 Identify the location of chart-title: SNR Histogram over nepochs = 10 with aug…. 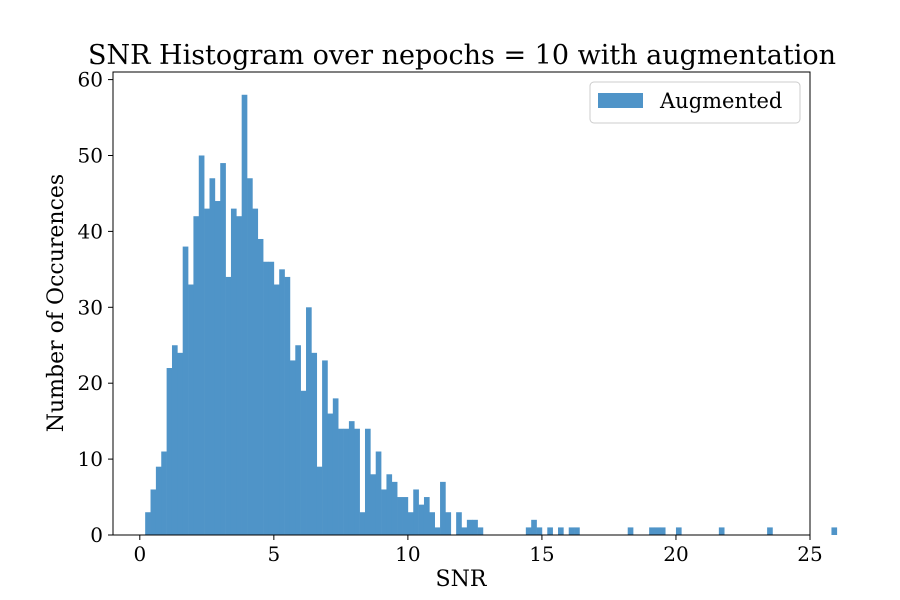
(462, 55).